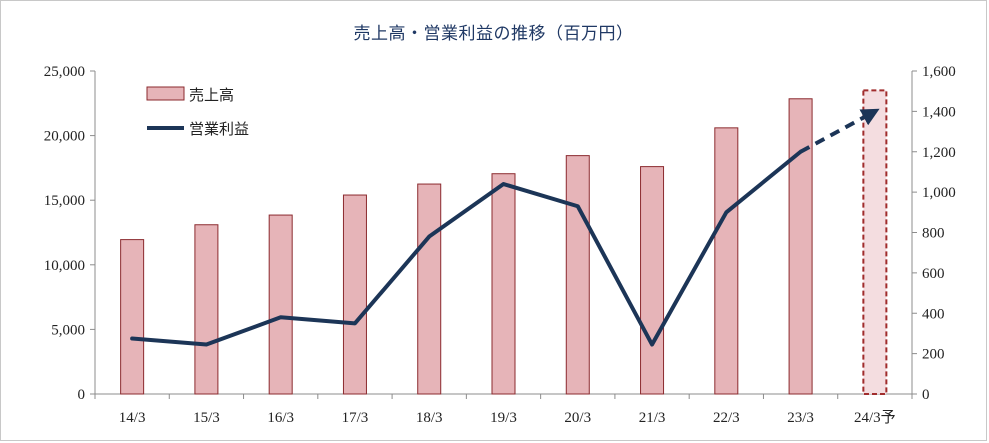  What do you see at coordinates (933, 355) in the screenshot?
I see `y-right-tick-label: 200` at bounding box center [933, 355].